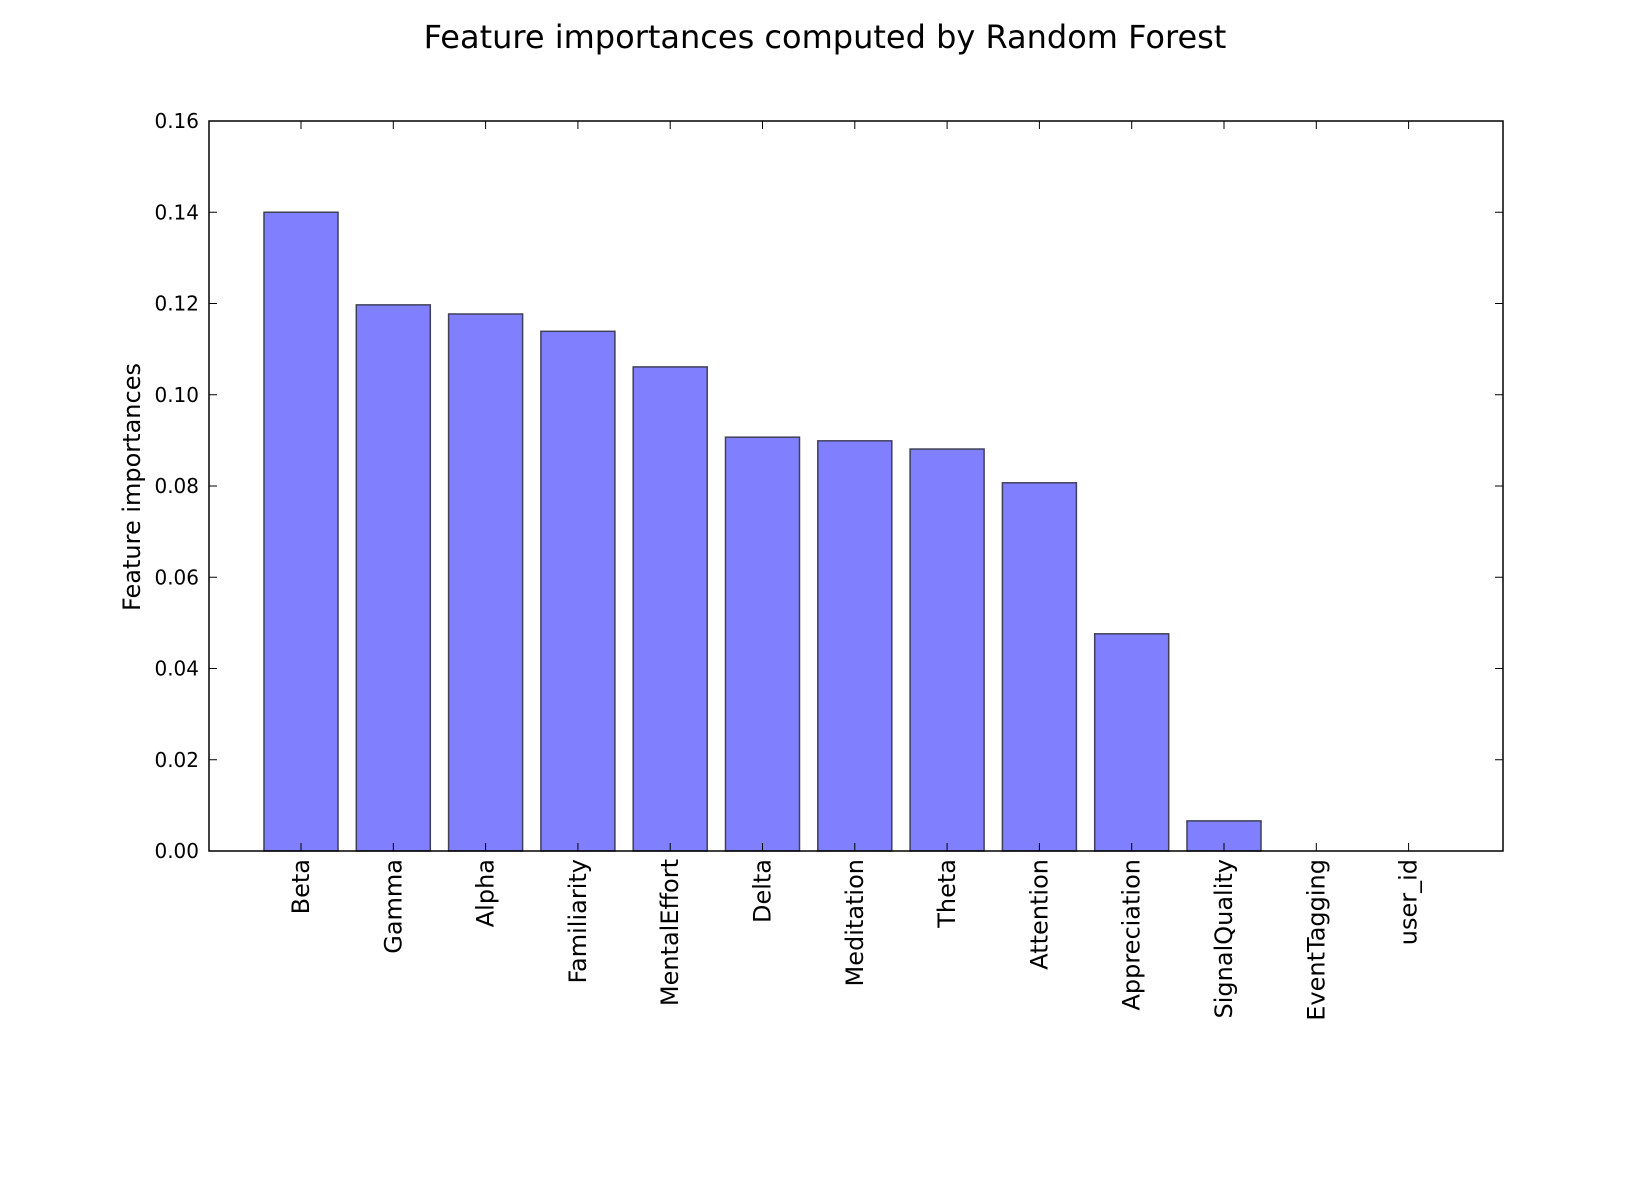 The height and width of the screenshot is (1200, 1650). What do you see at coordinates (1224, 938) in the screenshot?
I see `x-tick-label: SignalQuality` at bounding box center [1224, 938].